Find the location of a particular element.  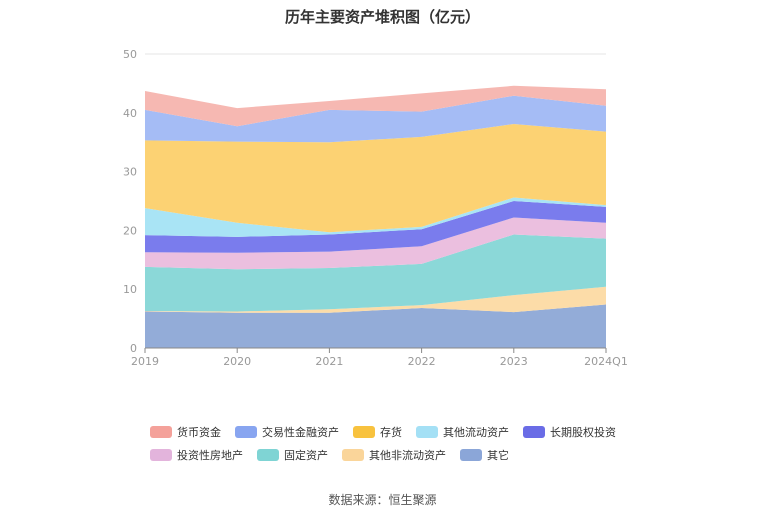

legend-item: 其它 is located at coordinates (484, 455).